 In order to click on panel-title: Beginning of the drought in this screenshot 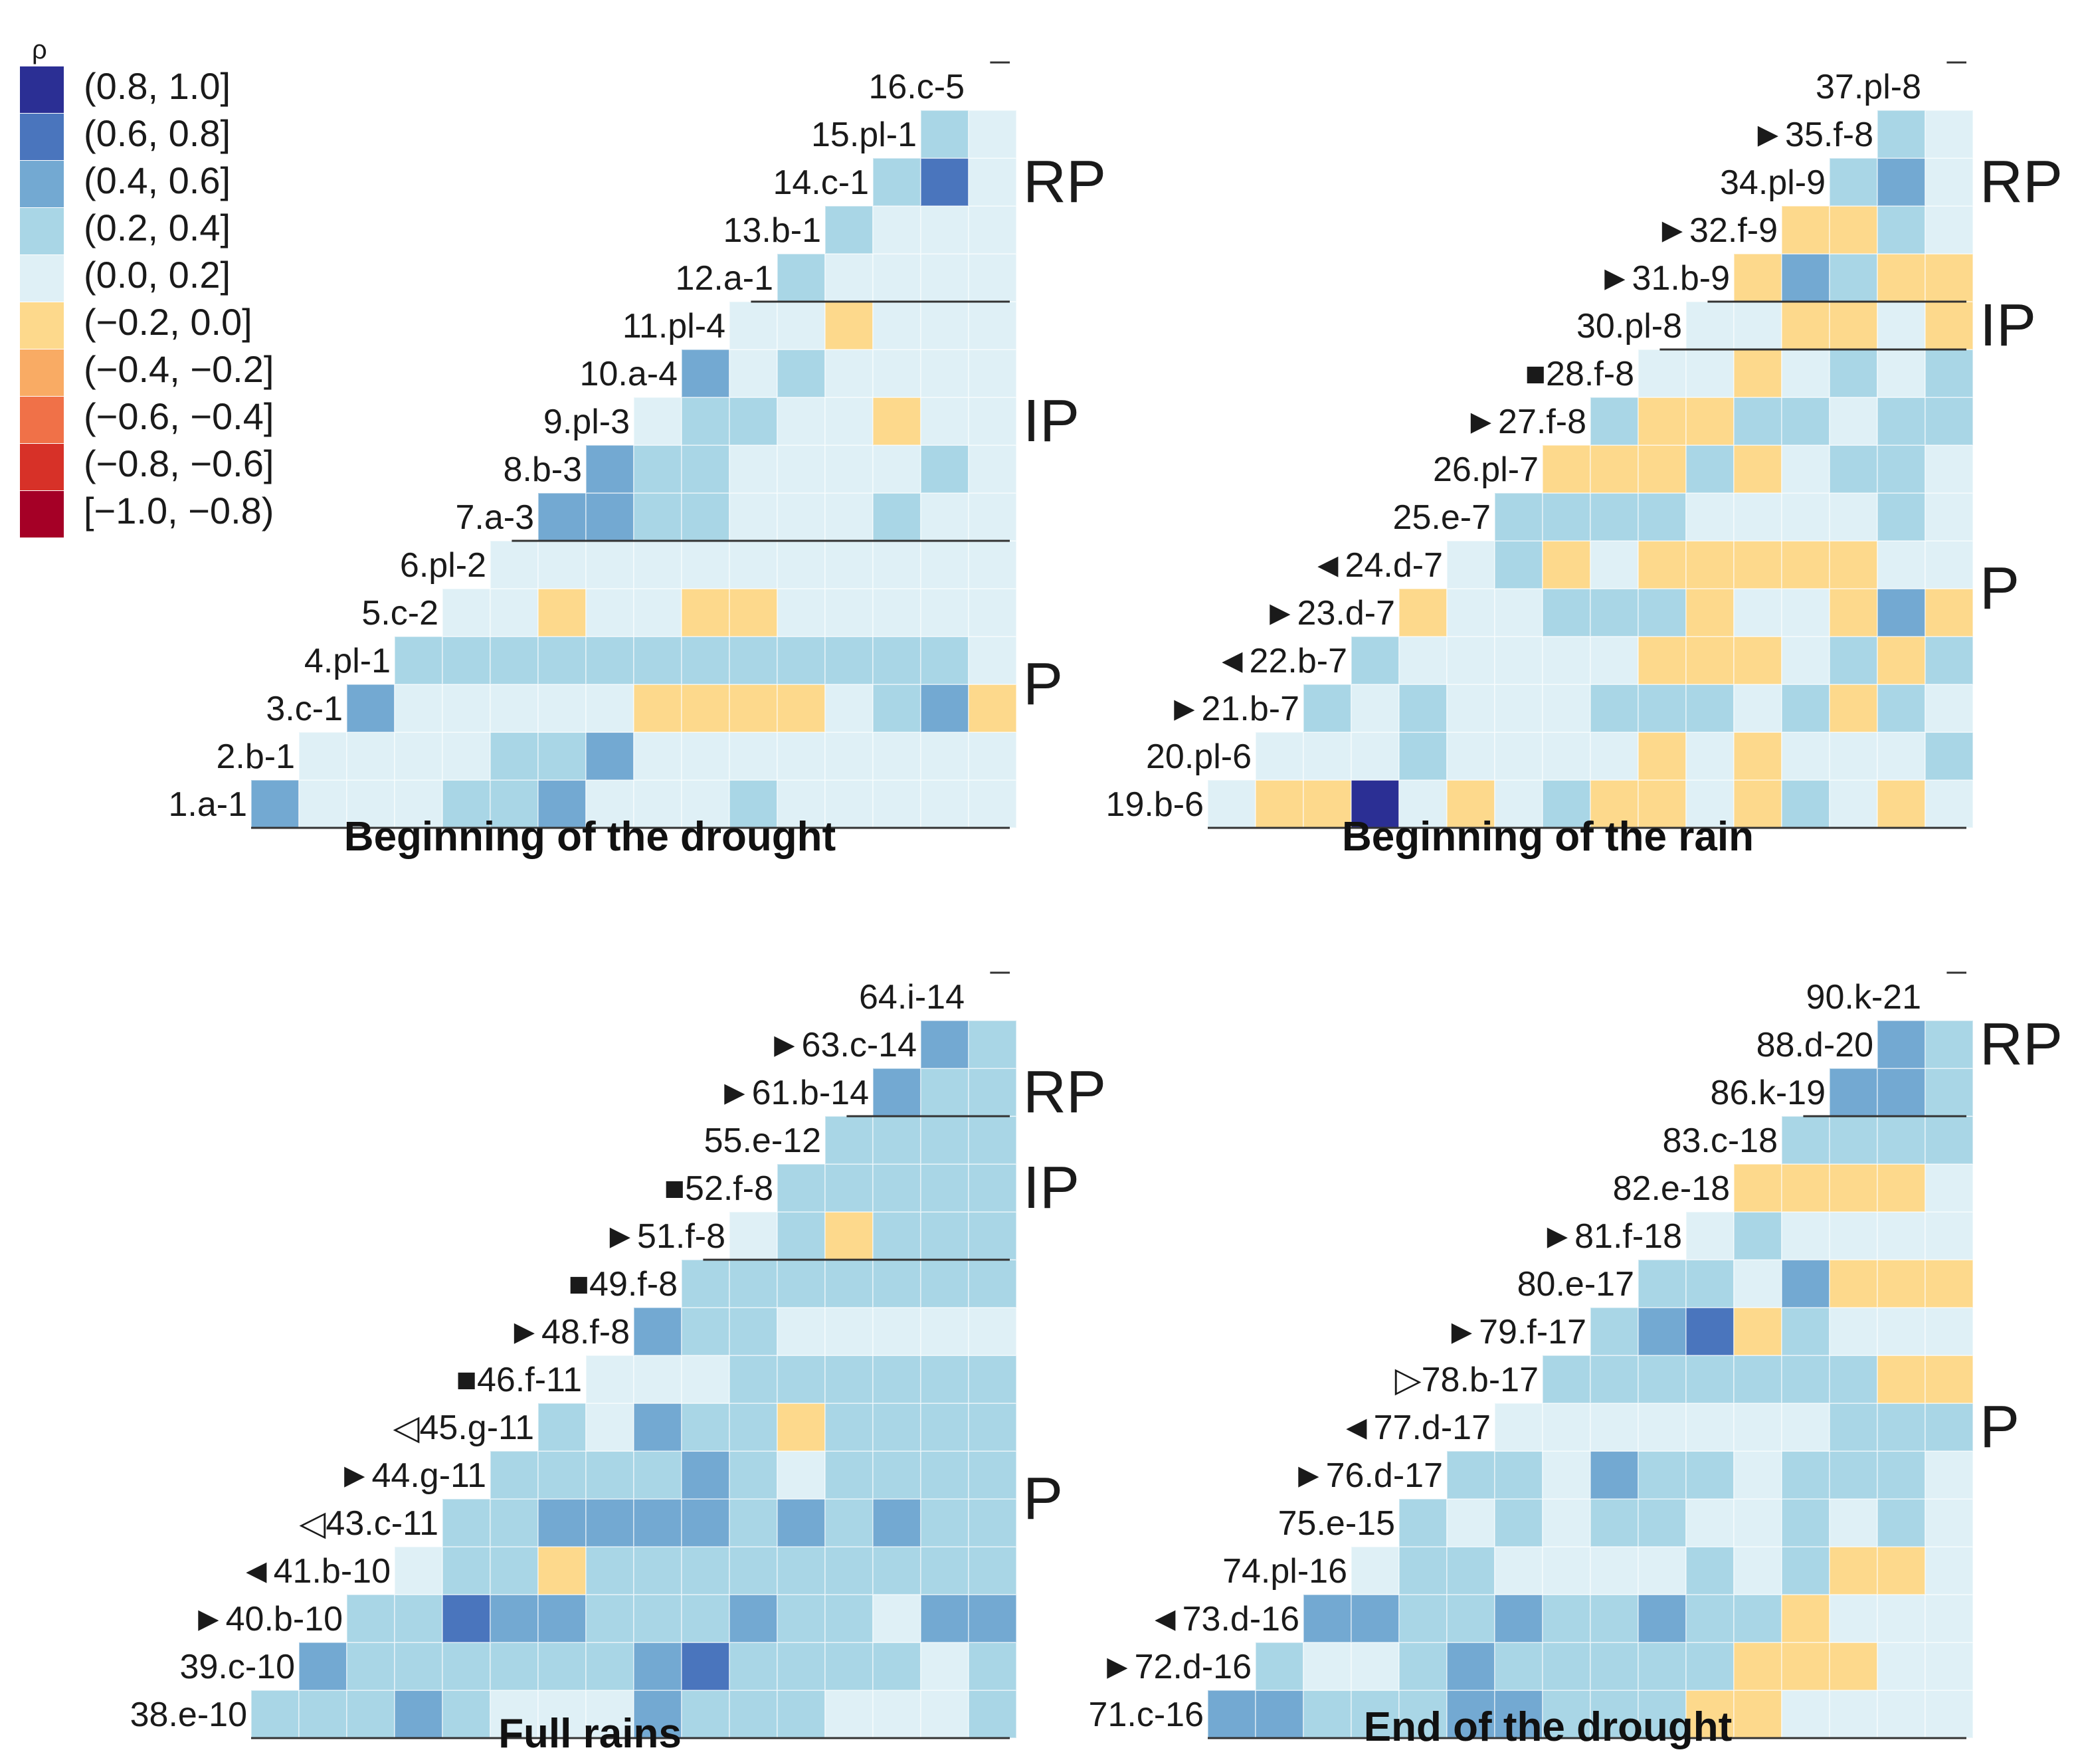, I will do `click(590, 837)`.